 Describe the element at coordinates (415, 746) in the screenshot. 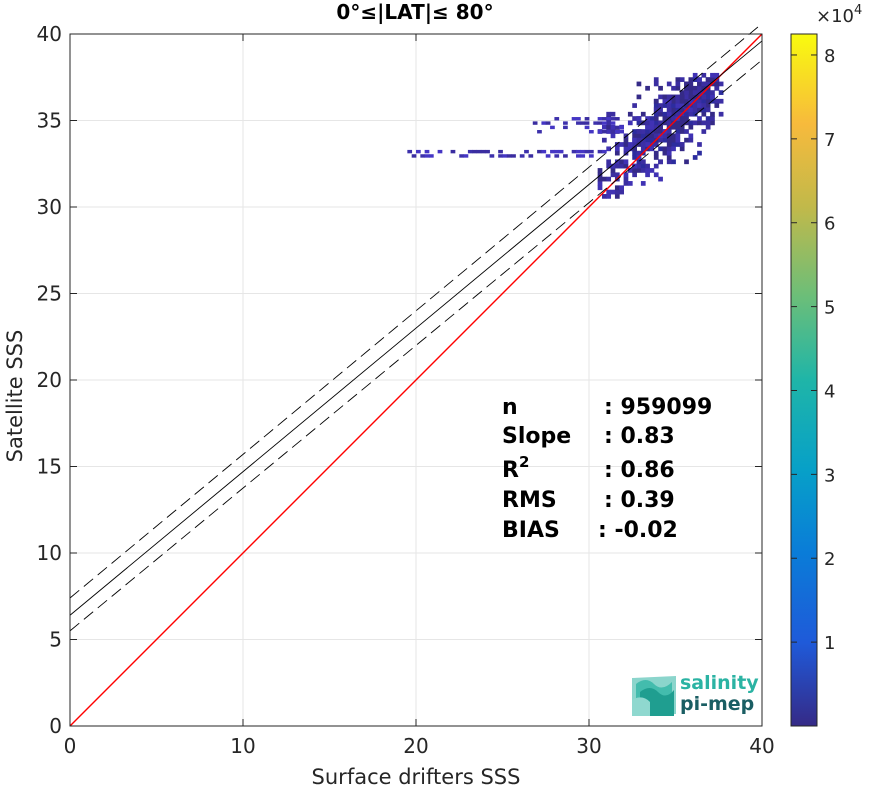

I see `x-tick-label: 20` at that location.